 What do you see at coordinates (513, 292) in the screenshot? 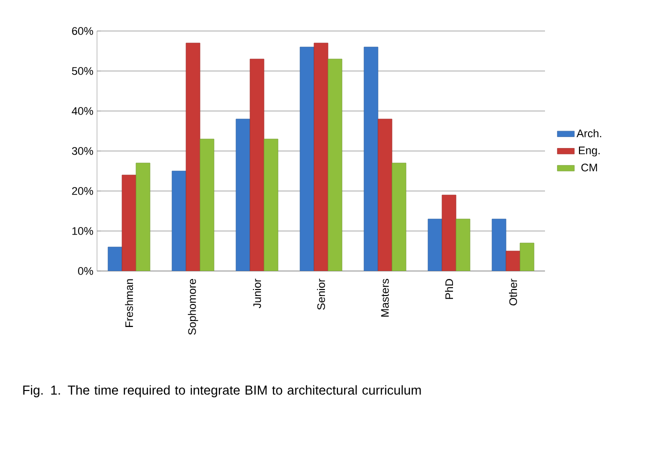
I see `x-tick-label: Other` at bounding box center [513, 292].